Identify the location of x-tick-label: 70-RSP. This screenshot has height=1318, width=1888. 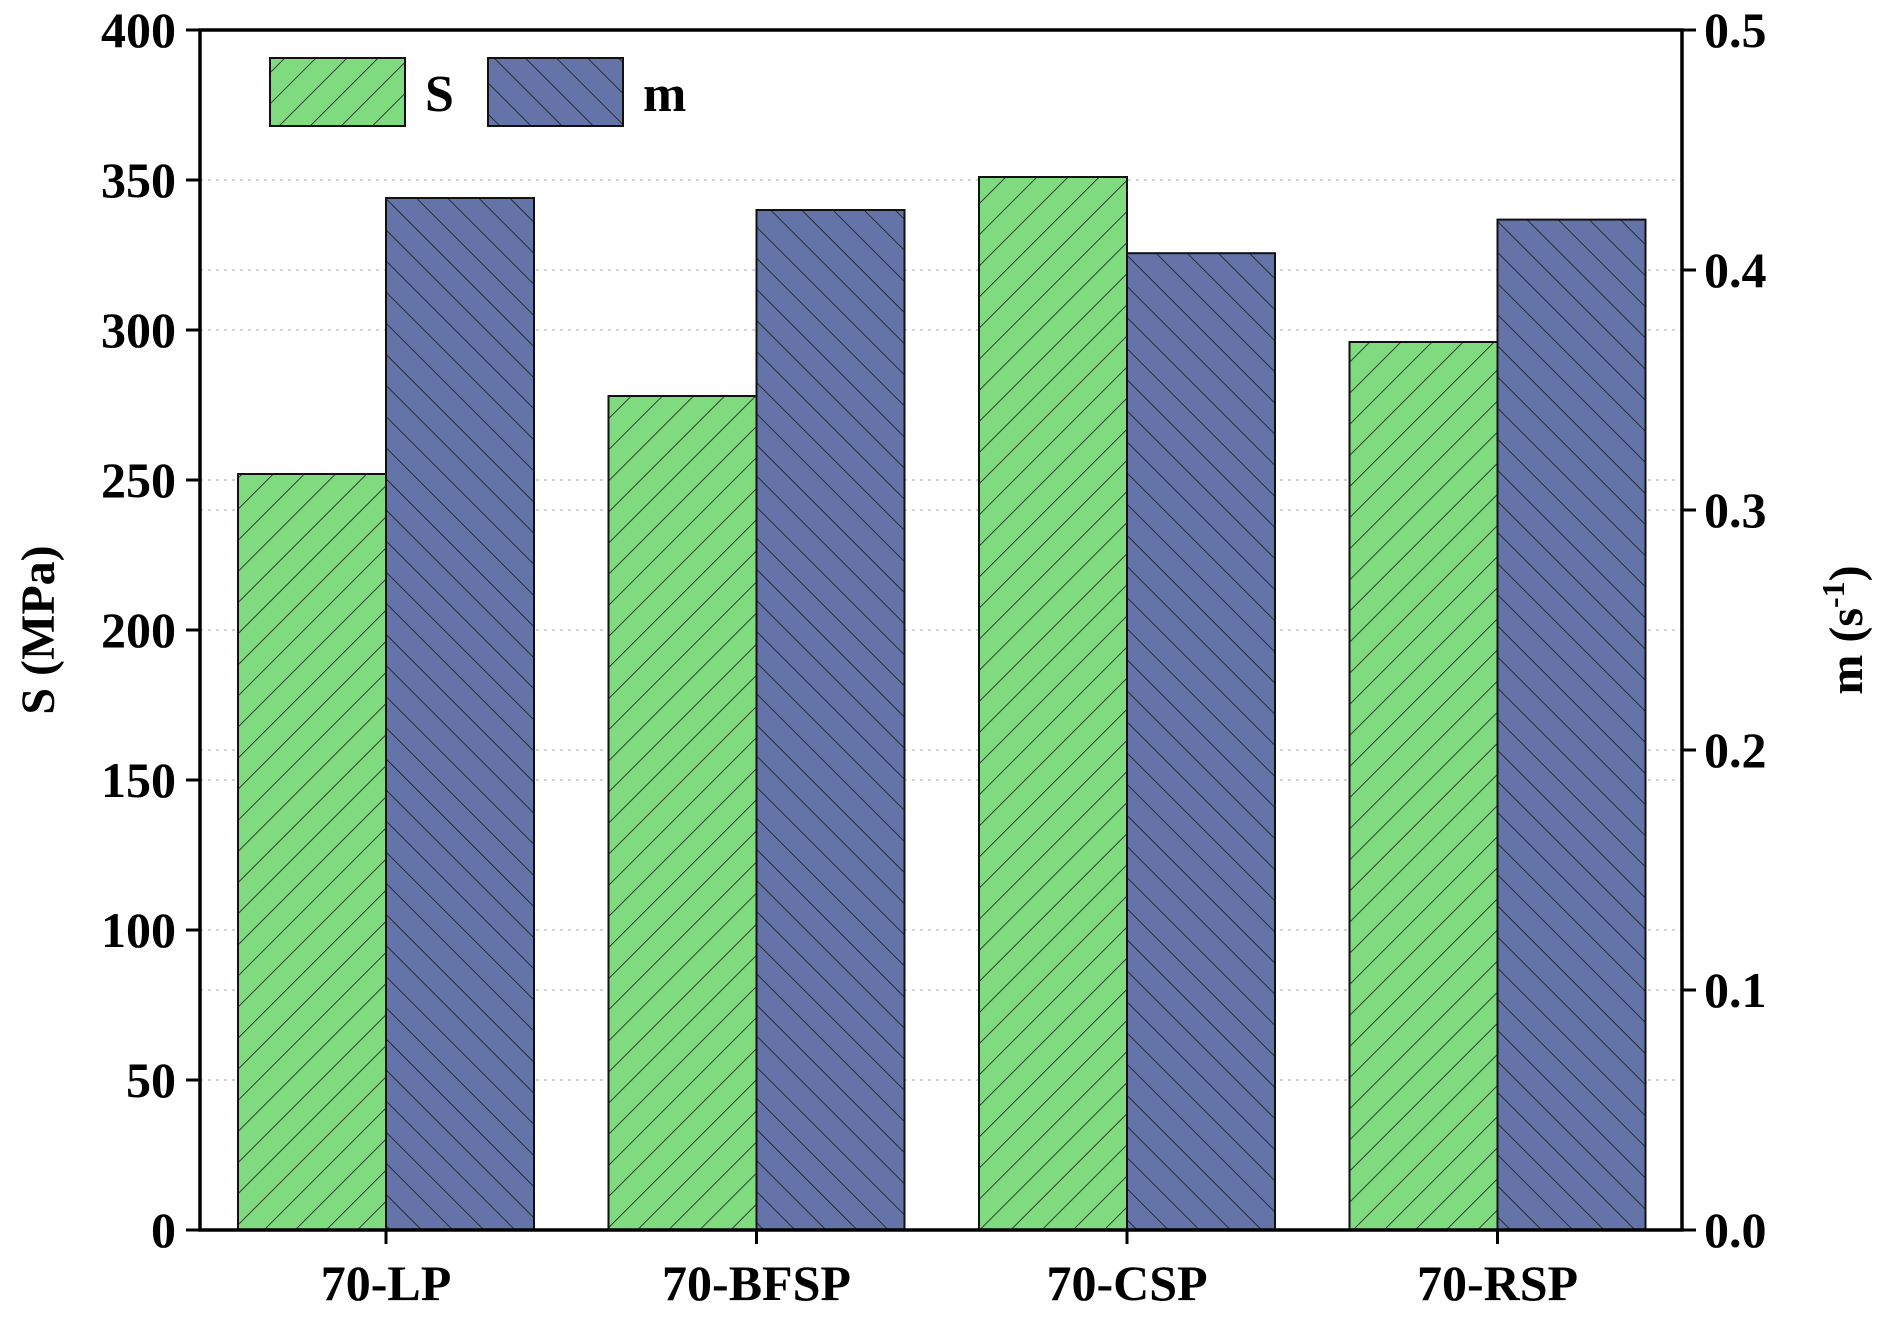
(1497, 1283).